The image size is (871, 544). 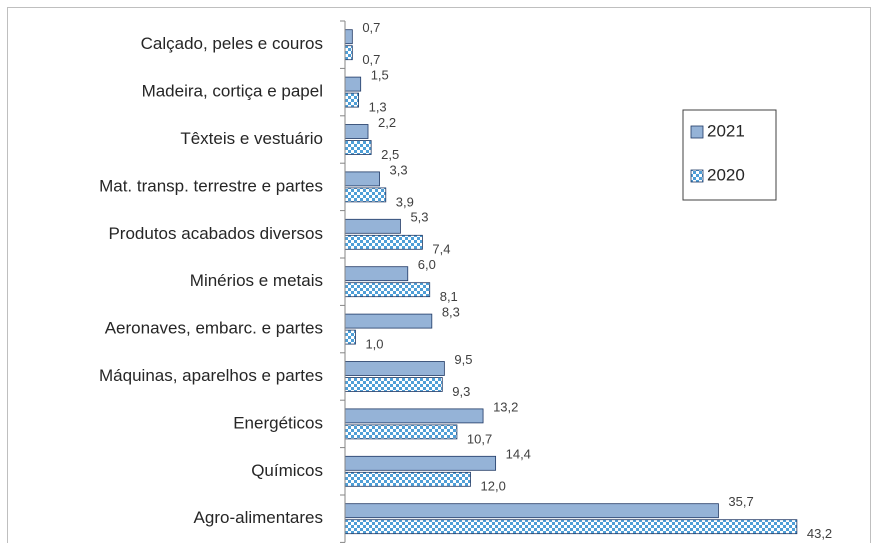 What do you see at coordinates (518, 454) in the screenshot?
I see `value-label: 14,4` at bounding box center [518, 454].